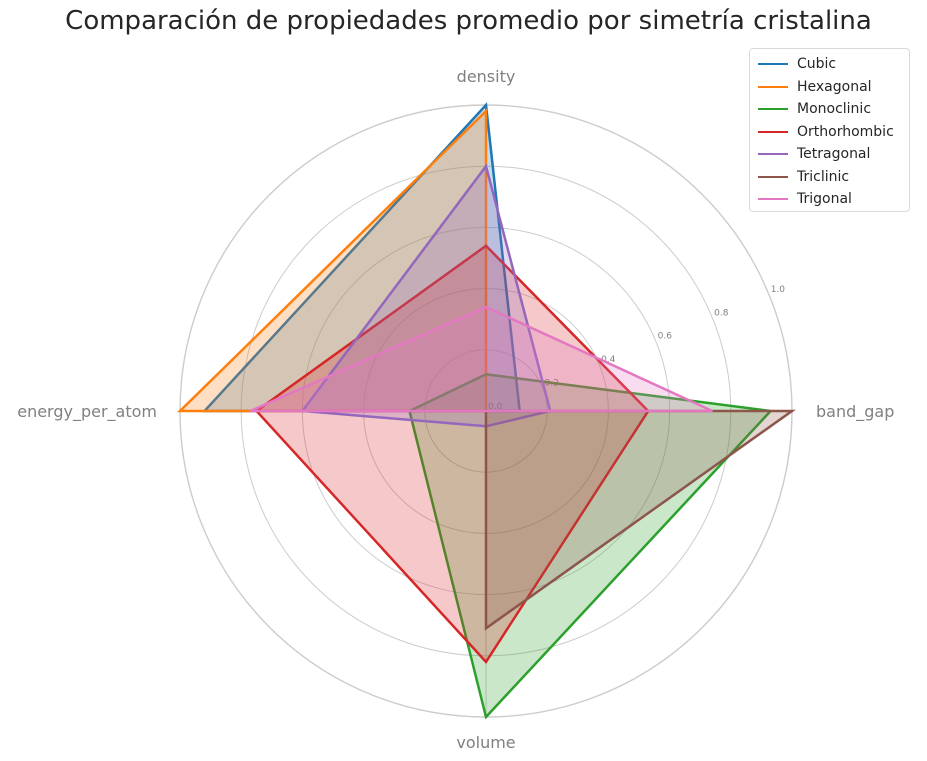 This screenshot has width=927, height=761. What do you see at coordinates (855, 412) in the screenshot?
I see `axis-label-band-gap: band_gap` at bounding box center [855, 412].